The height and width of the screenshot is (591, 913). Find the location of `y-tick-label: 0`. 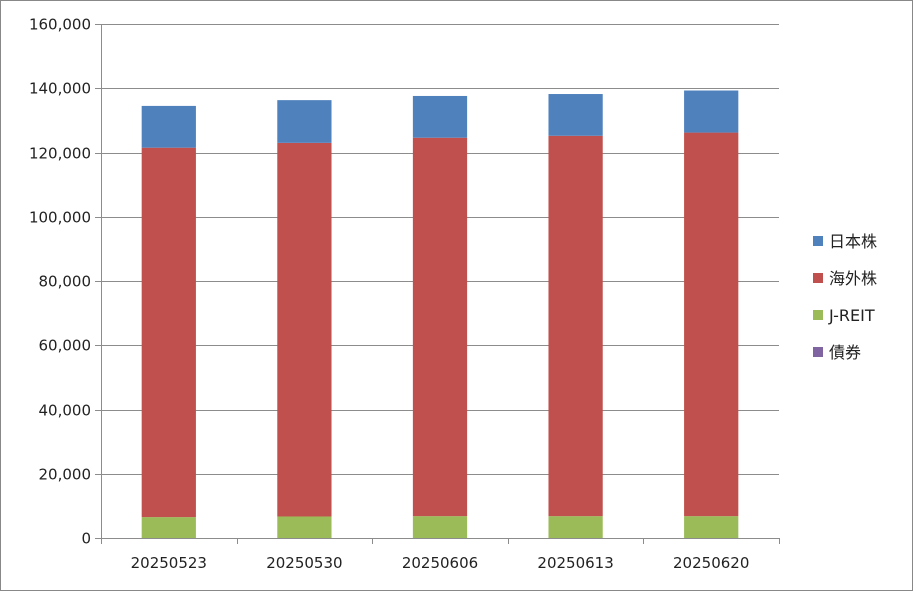

y-tick-label: 0 is located at coordinates (86, 539).